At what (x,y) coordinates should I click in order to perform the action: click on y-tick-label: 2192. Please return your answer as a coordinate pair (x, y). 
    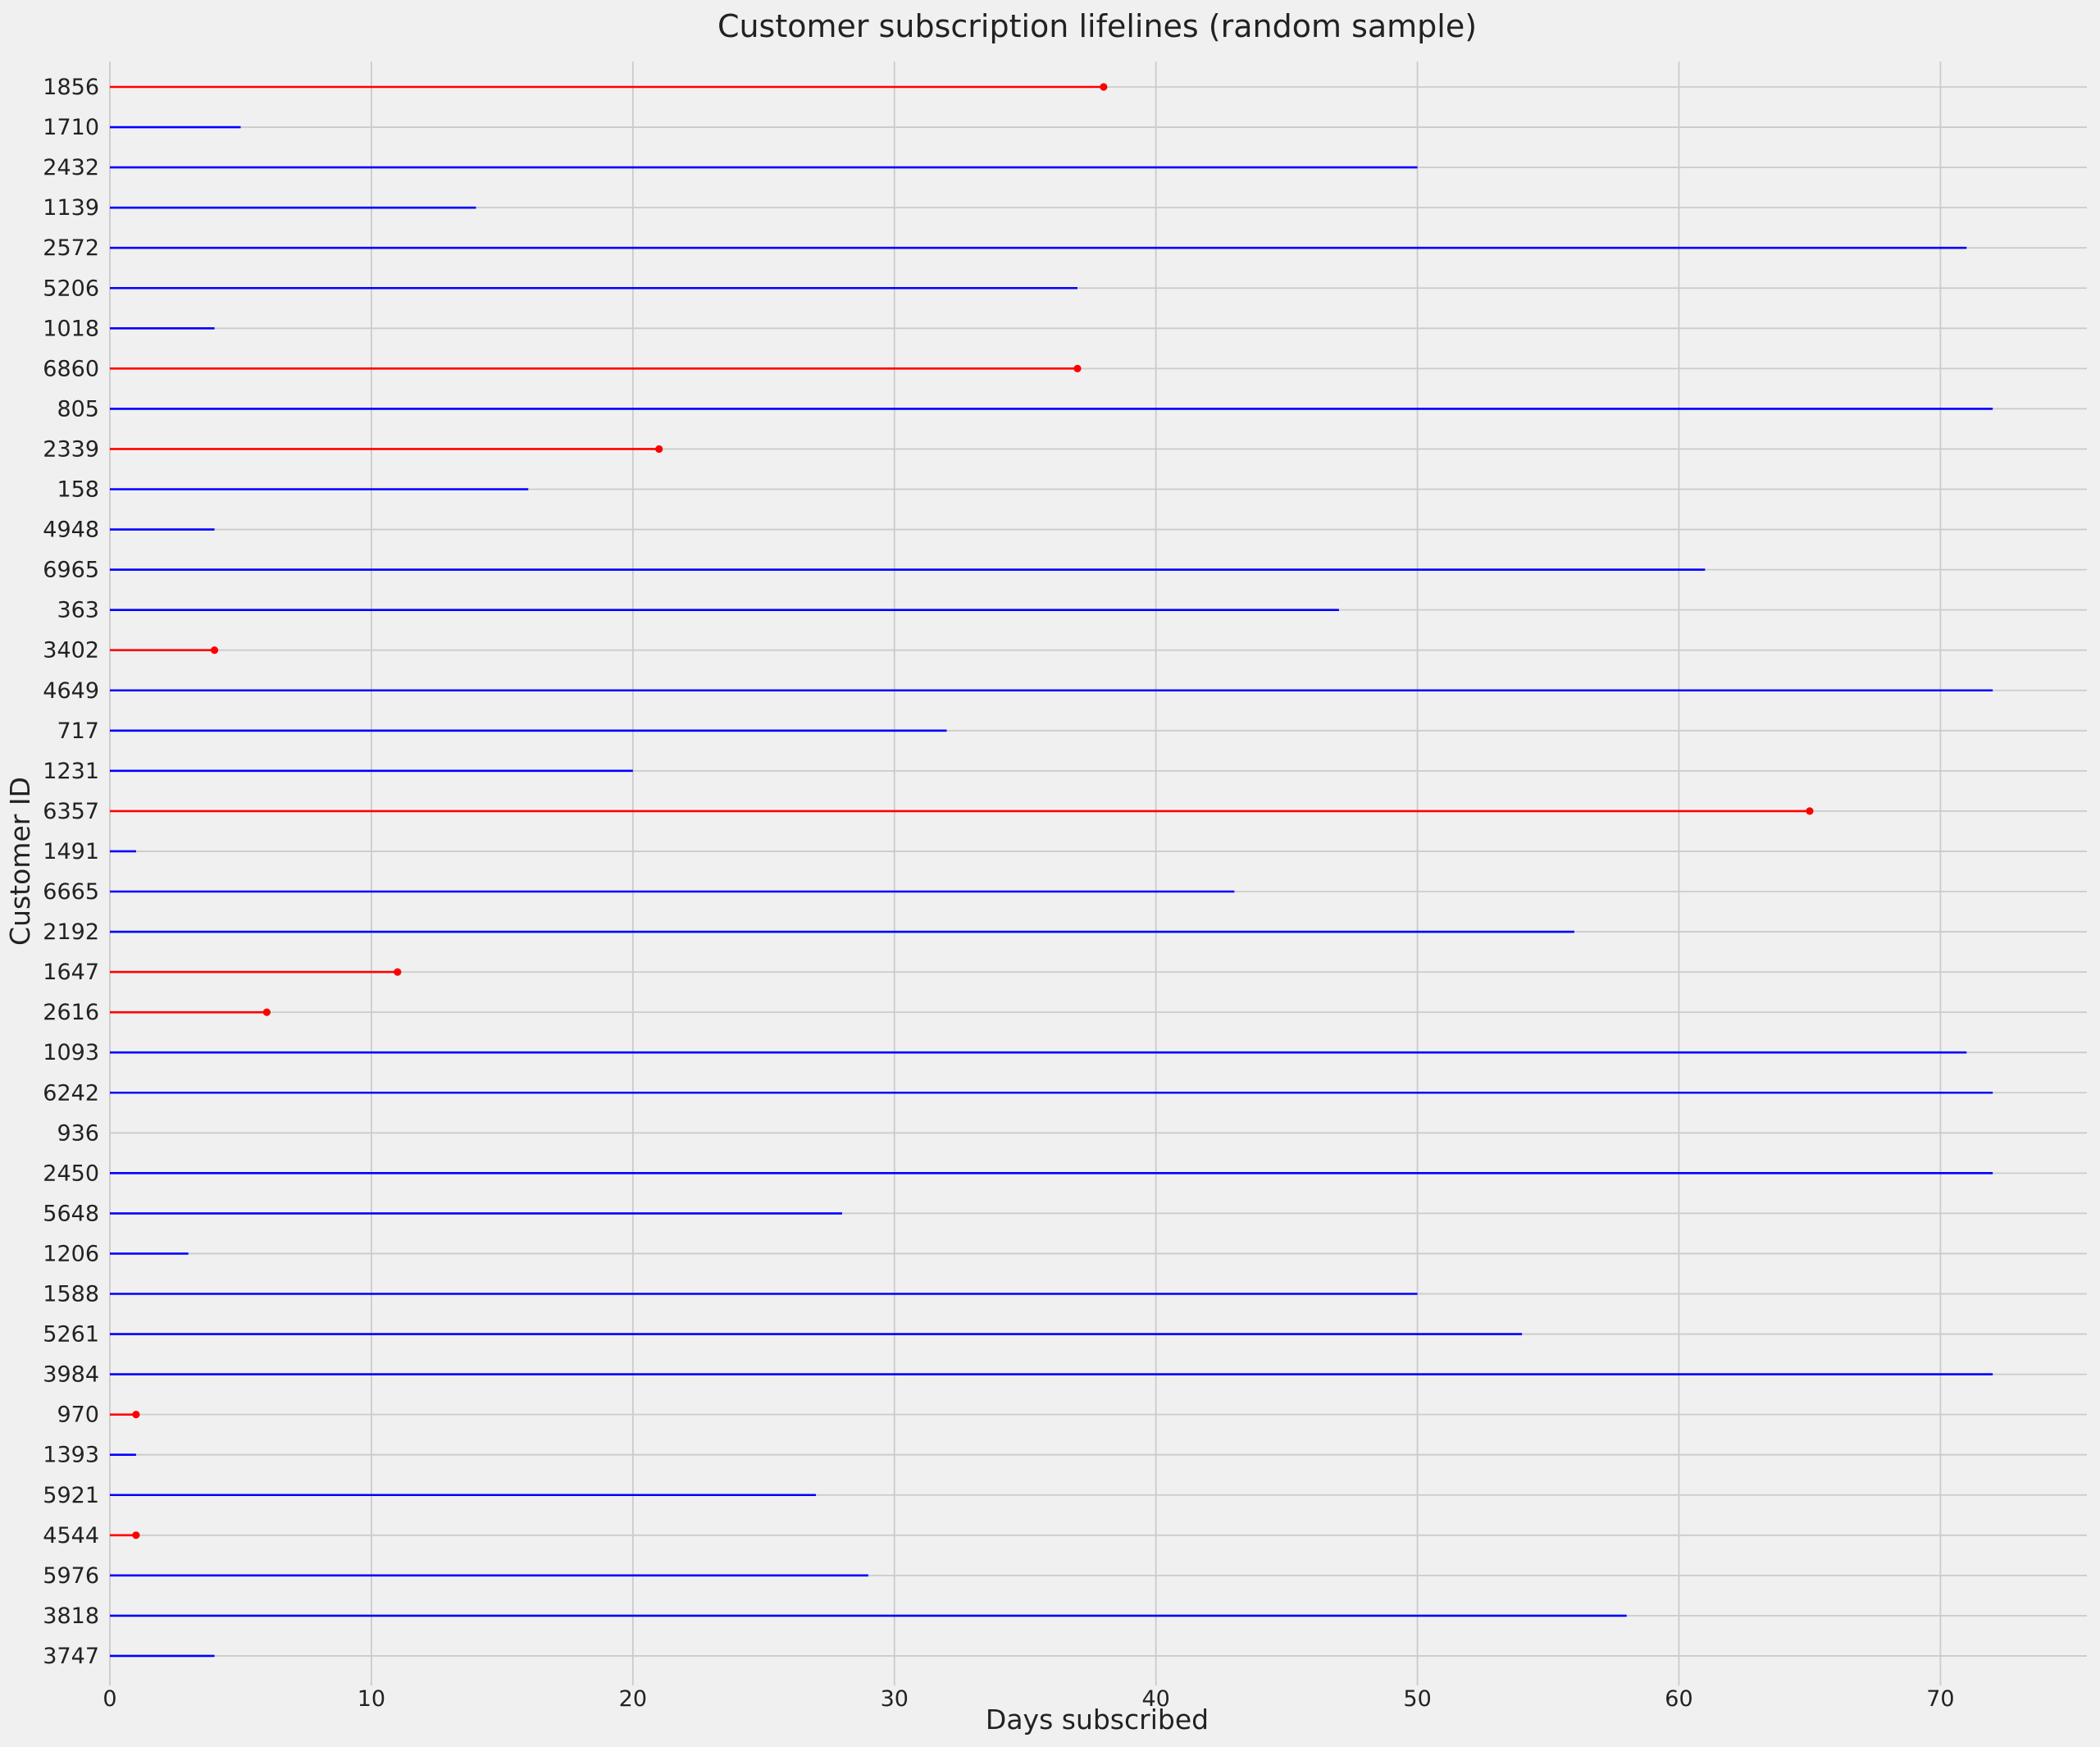
    Looking at the image, I should click on (71, 932).